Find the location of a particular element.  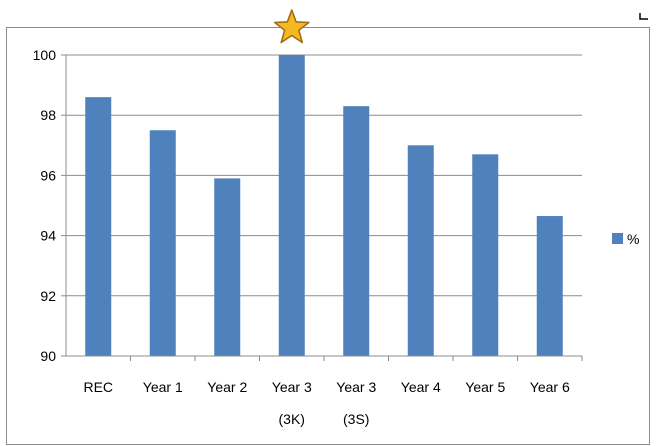

x-tick-label: Year 1 is located at coordinates (163, 387).